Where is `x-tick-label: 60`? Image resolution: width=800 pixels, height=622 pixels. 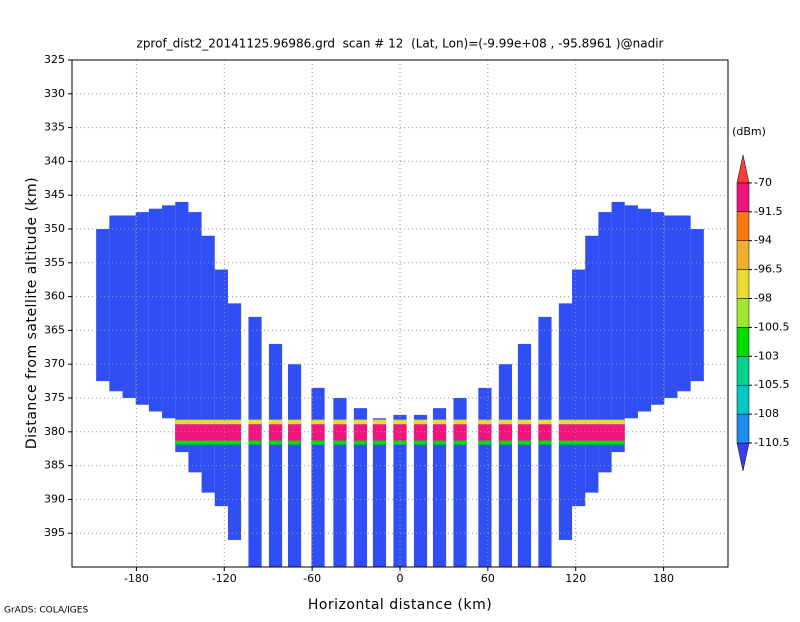 x-tick-label: 60 is located at coordinates (488, 578).